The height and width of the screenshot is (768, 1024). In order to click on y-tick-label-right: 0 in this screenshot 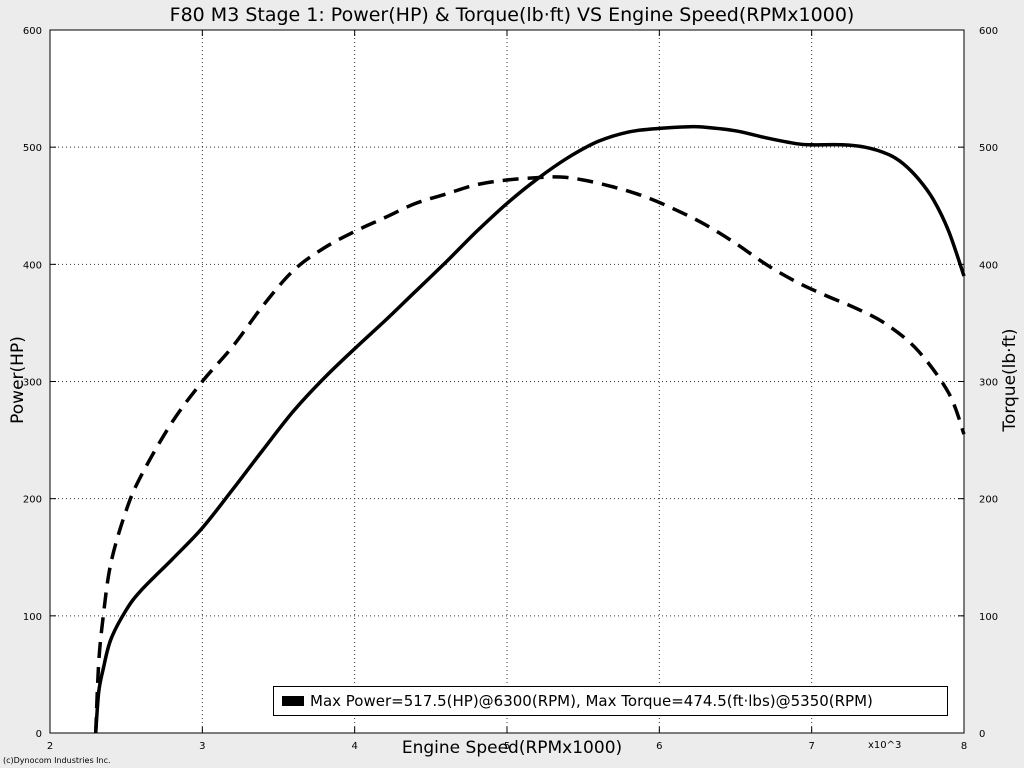, I will do `click(982, 734)`.